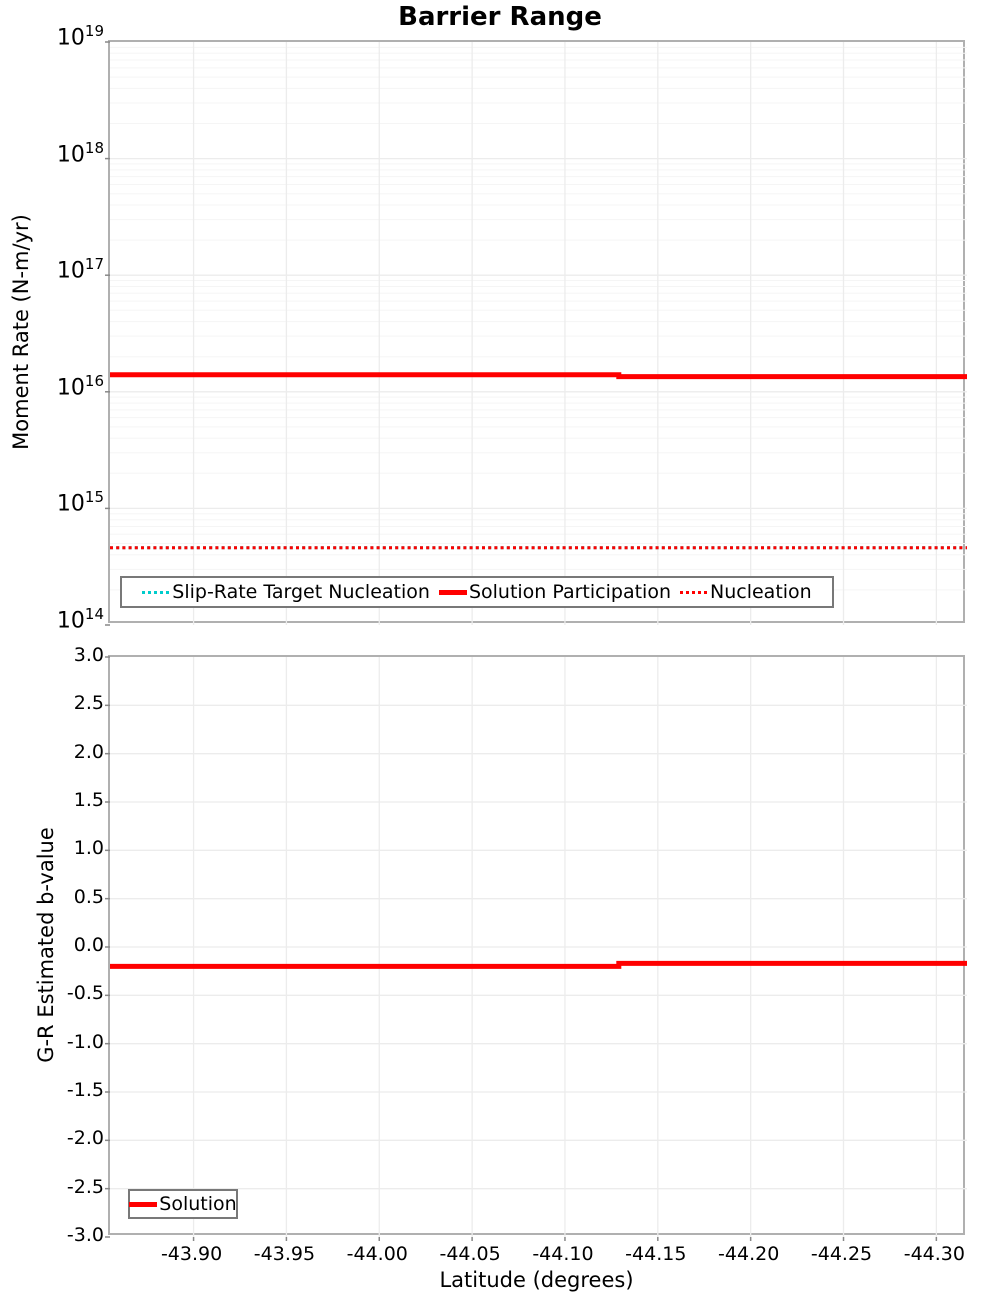 The image size is (1000, 1300). Describe the element at coordinates (761, 592) in the screenshot. I see `legend-label: Nucleation` at that location.